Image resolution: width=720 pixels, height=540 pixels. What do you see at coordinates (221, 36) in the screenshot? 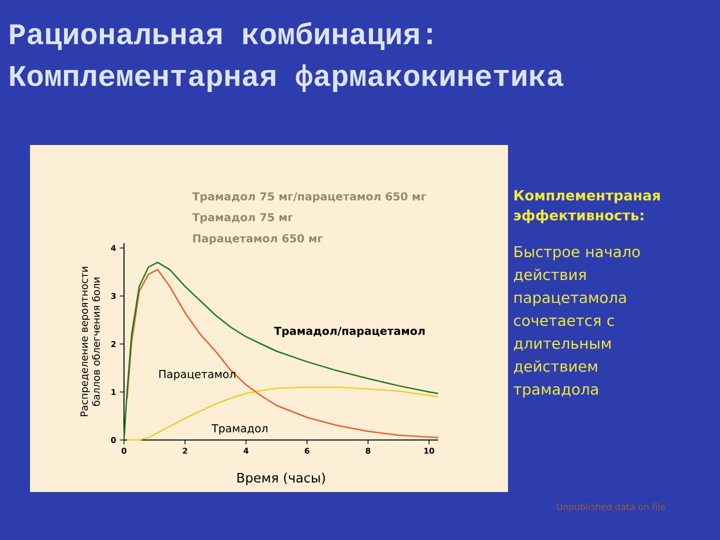
I see `chart-title: Рациональная комбинация:` at bounding box center [221, 36].